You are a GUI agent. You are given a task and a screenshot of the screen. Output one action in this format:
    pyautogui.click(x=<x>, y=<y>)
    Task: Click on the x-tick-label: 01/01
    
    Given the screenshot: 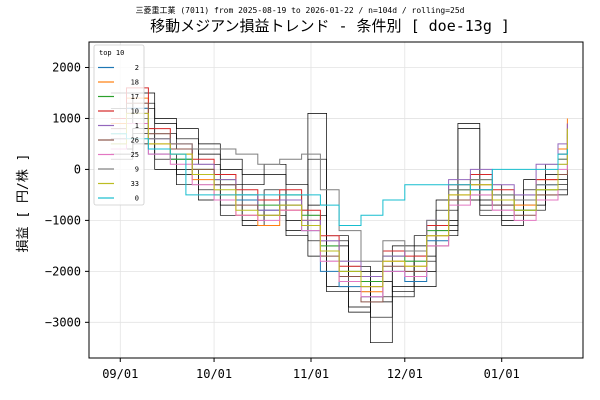 What is the action you would take?
    pyautogui.click(x=502, y=374)
    